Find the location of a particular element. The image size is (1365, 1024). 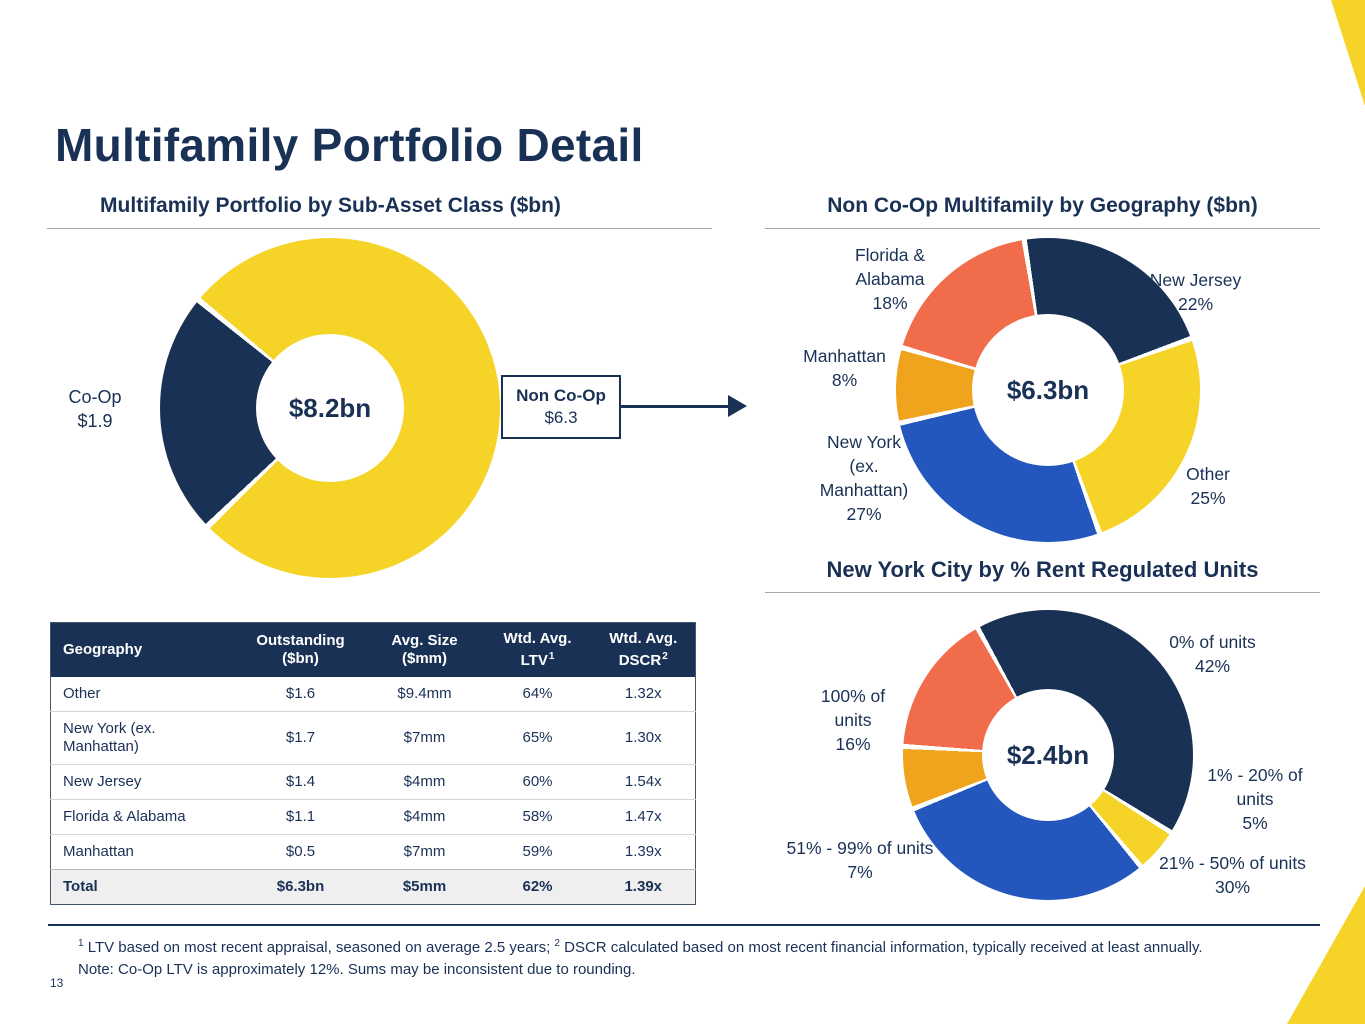

slice-label-new-jersey: New Jersey 22% is located at coordinates (1195, 292).